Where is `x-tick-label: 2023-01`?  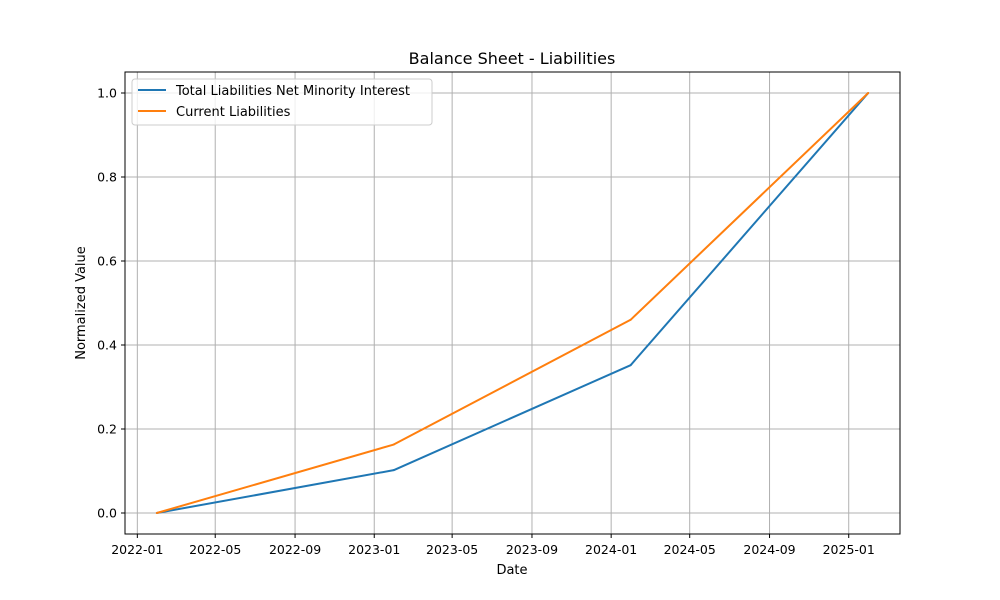
x-tick-label: 2023-01 is located at coordinates (374, 549).